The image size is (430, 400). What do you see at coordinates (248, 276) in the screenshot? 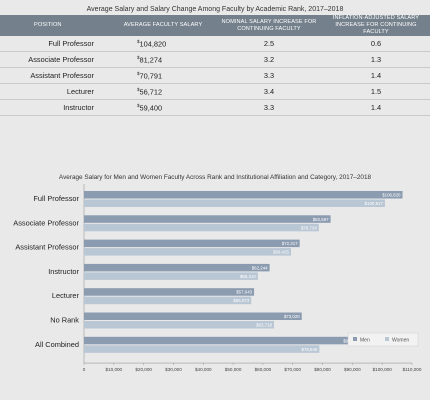
I see `data-label: $58,310` at bounding box center [248, 276].